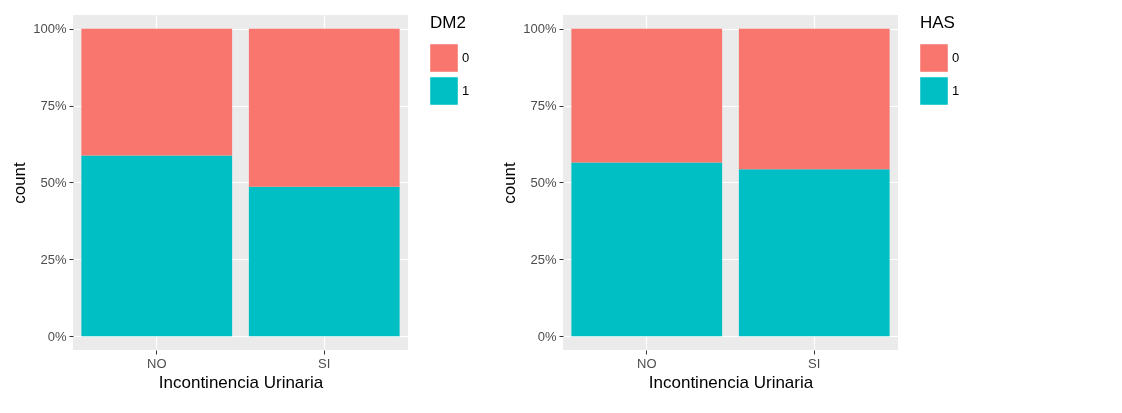  What do you see at coordinates (448, 22) in the screenshot?
I see `legend-title: DM2` at bounding box center [448, 22].